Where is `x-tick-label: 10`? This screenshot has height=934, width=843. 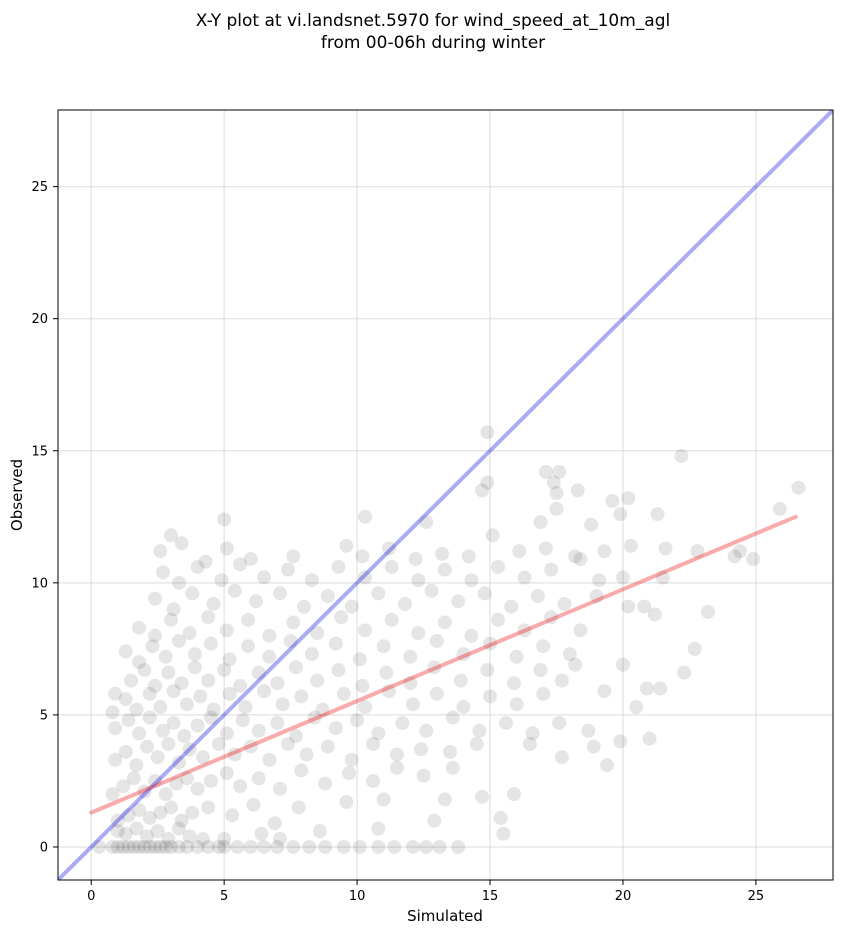
x-tick-label: 10 is located at coordinates (357, 896).